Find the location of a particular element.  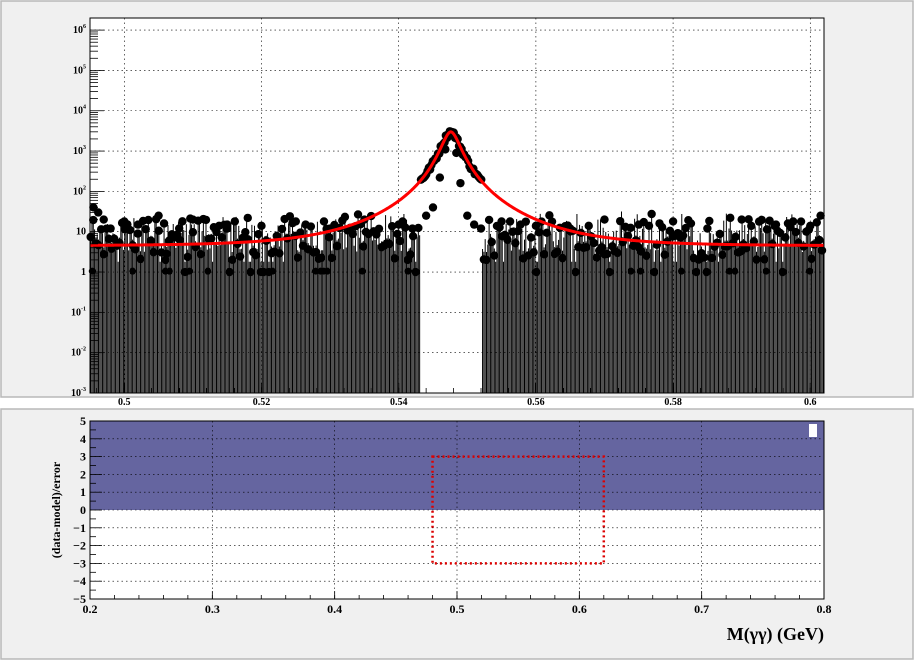

legend-marker is located at coordinates (813, 430).